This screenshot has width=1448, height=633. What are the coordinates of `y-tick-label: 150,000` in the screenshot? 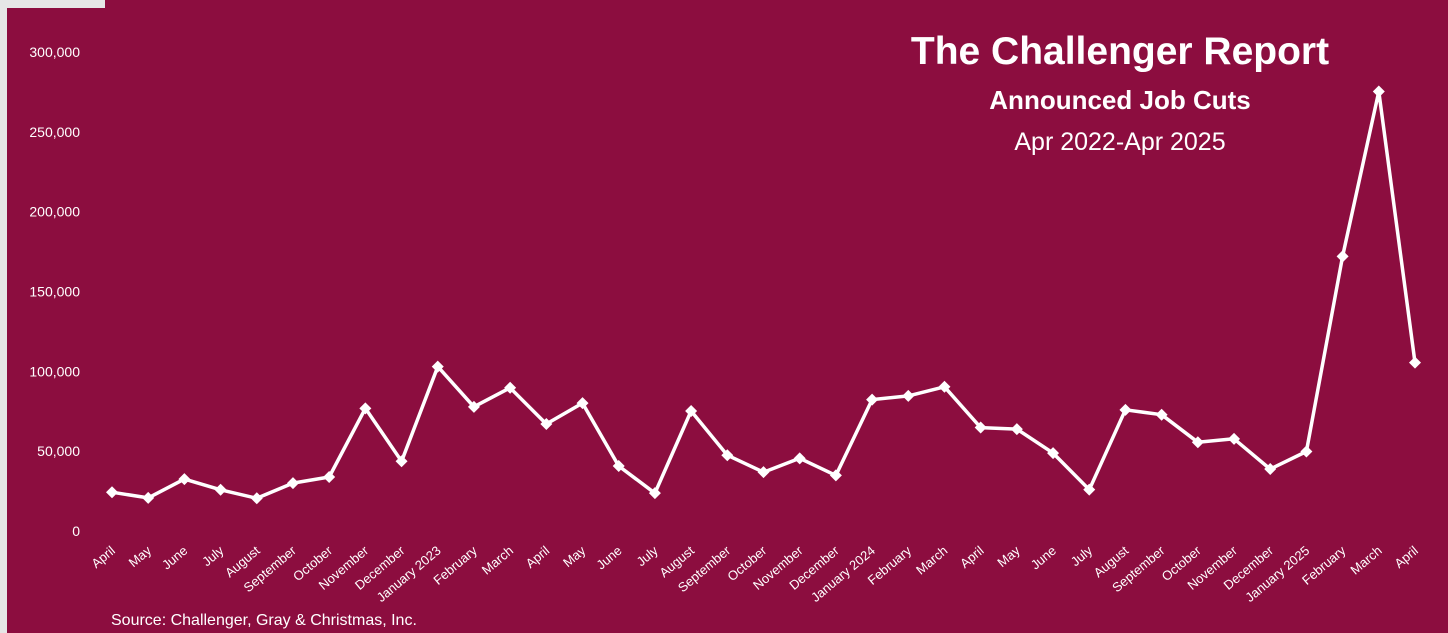 It's located at (54, 292).